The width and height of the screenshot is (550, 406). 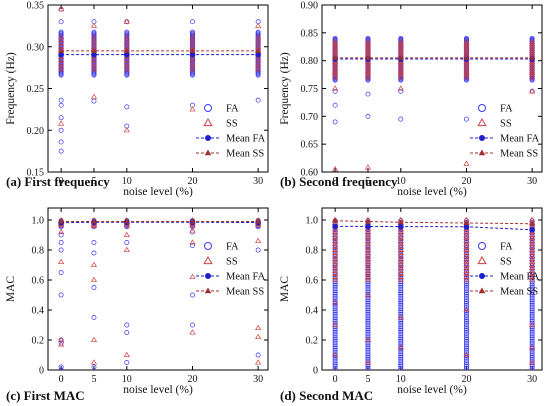 I want to click on x-tick-label: 10, so click(x=401, y=379).